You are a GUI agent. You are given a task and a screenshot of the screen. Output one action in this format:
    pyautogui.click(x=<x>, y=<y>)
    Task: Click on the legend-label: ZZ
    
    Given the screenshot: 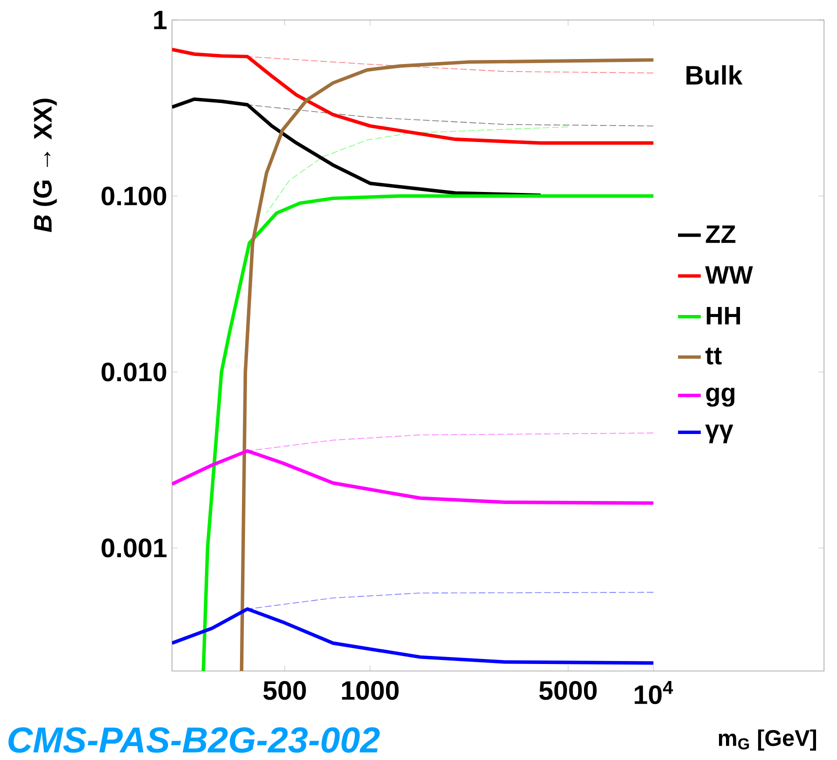 What is the action you would take?
    pyautogui.click(x=721, y=234)
    